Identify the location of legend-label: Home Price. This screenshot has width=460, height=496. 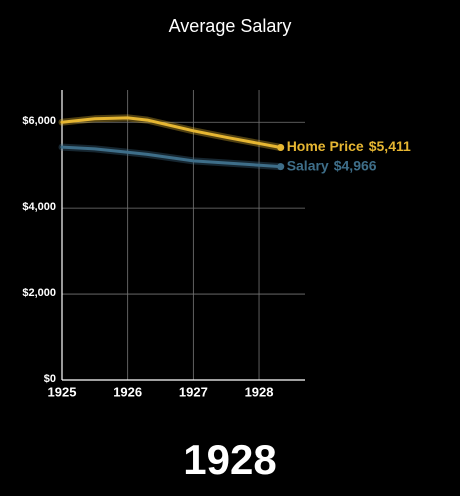
(325, 146).